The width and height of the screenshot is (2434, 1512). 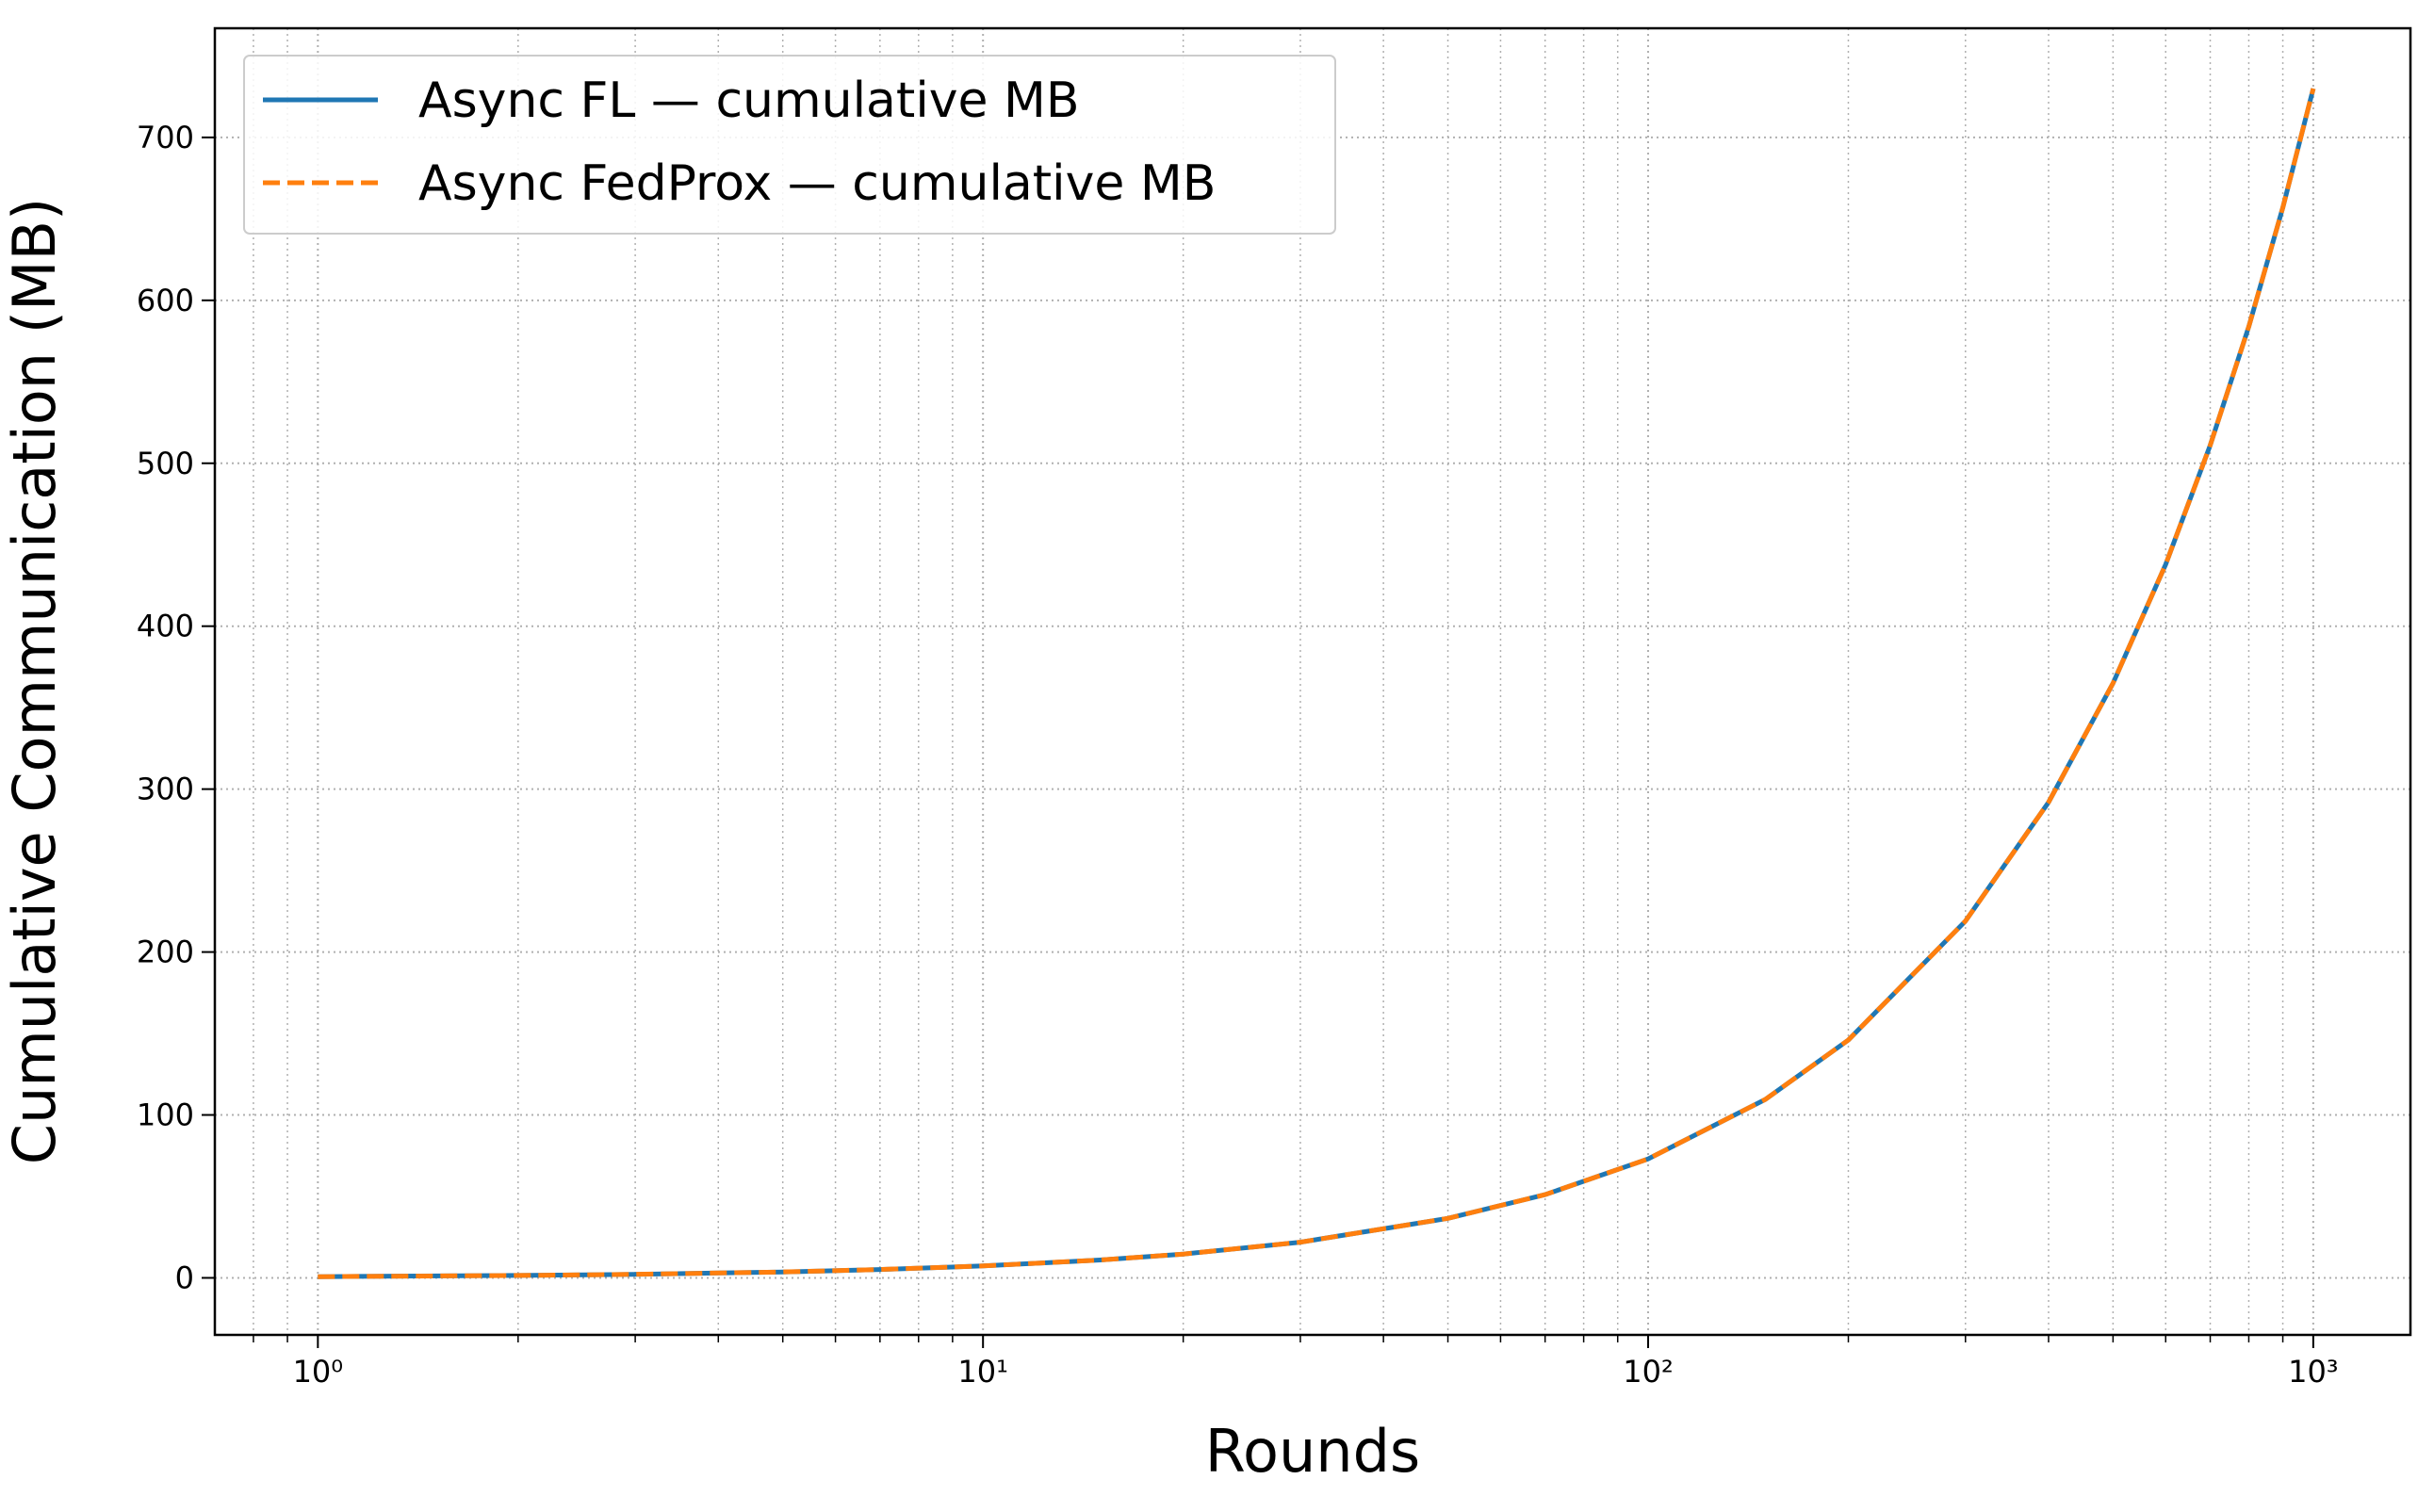 What do you see at coordinates (1648, 1372) in the screenshot?
I see `x-tick-label: 10²` at bounding box center [1648, 1372].